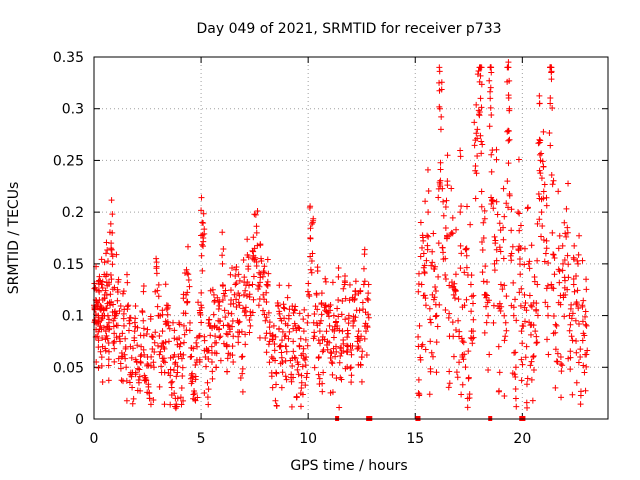 The width and height of the screenshot is (640, 480). Describe the element at coordinates (68, 58) in the screenshot. I see `y-tick-label: 0.35` at that location.